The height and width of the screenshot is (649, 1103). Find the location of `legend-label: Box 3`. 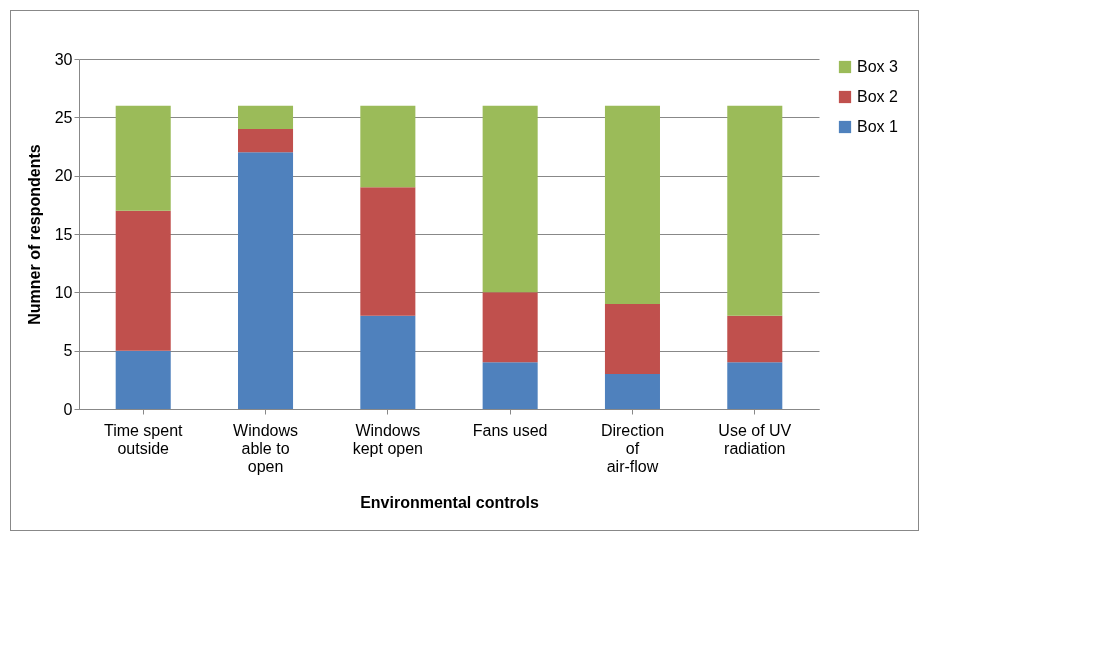

legend-label: Box 3 is located at coordinates (878, 66).